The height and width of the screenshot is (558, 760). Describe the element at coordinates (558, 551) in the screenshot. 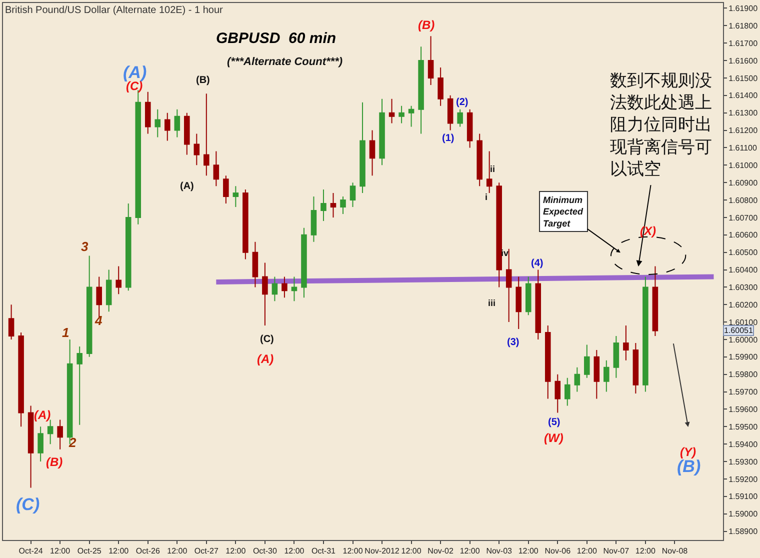

I see `x-tick-label: Nov-06` at that location.